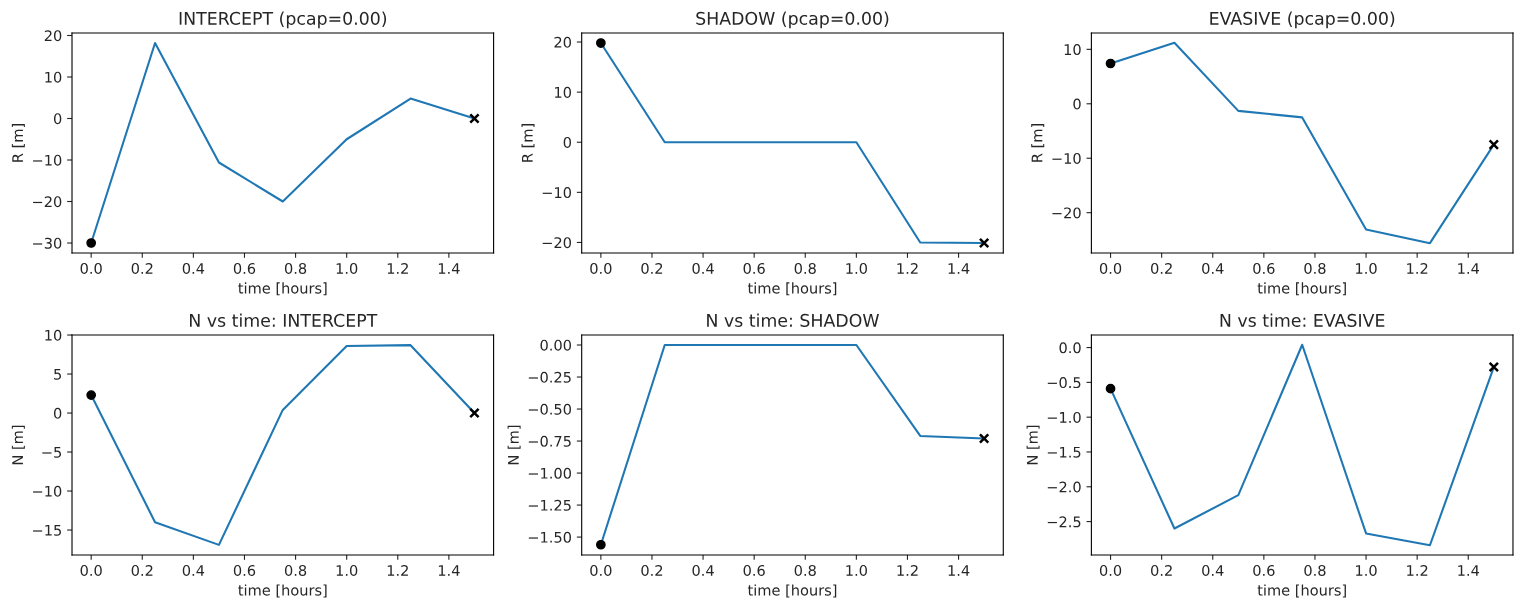  I want to click on chart-title: N vs time: INTERCEPT, so click(284, 320).